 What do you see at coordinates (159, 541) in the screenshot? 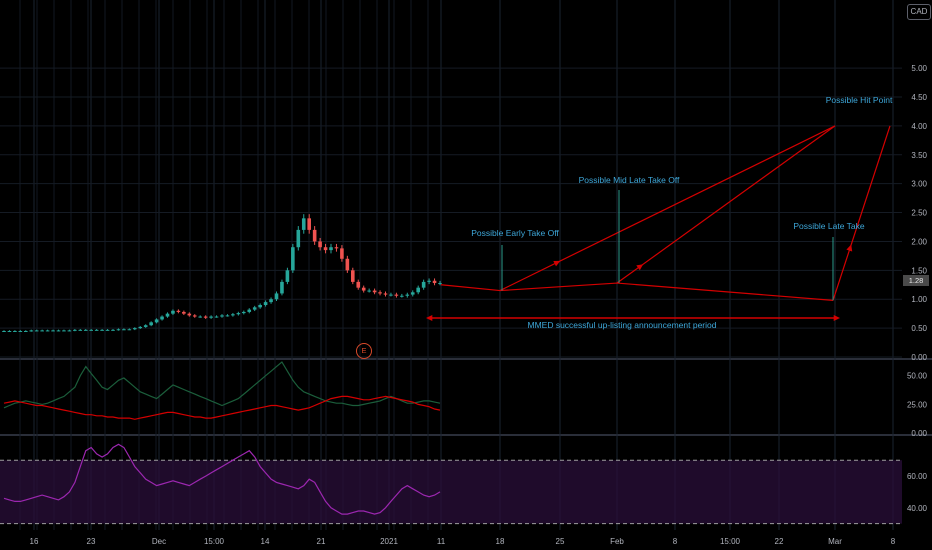
I see `x-tick-label: Dec` at bounding box center [159, 541].